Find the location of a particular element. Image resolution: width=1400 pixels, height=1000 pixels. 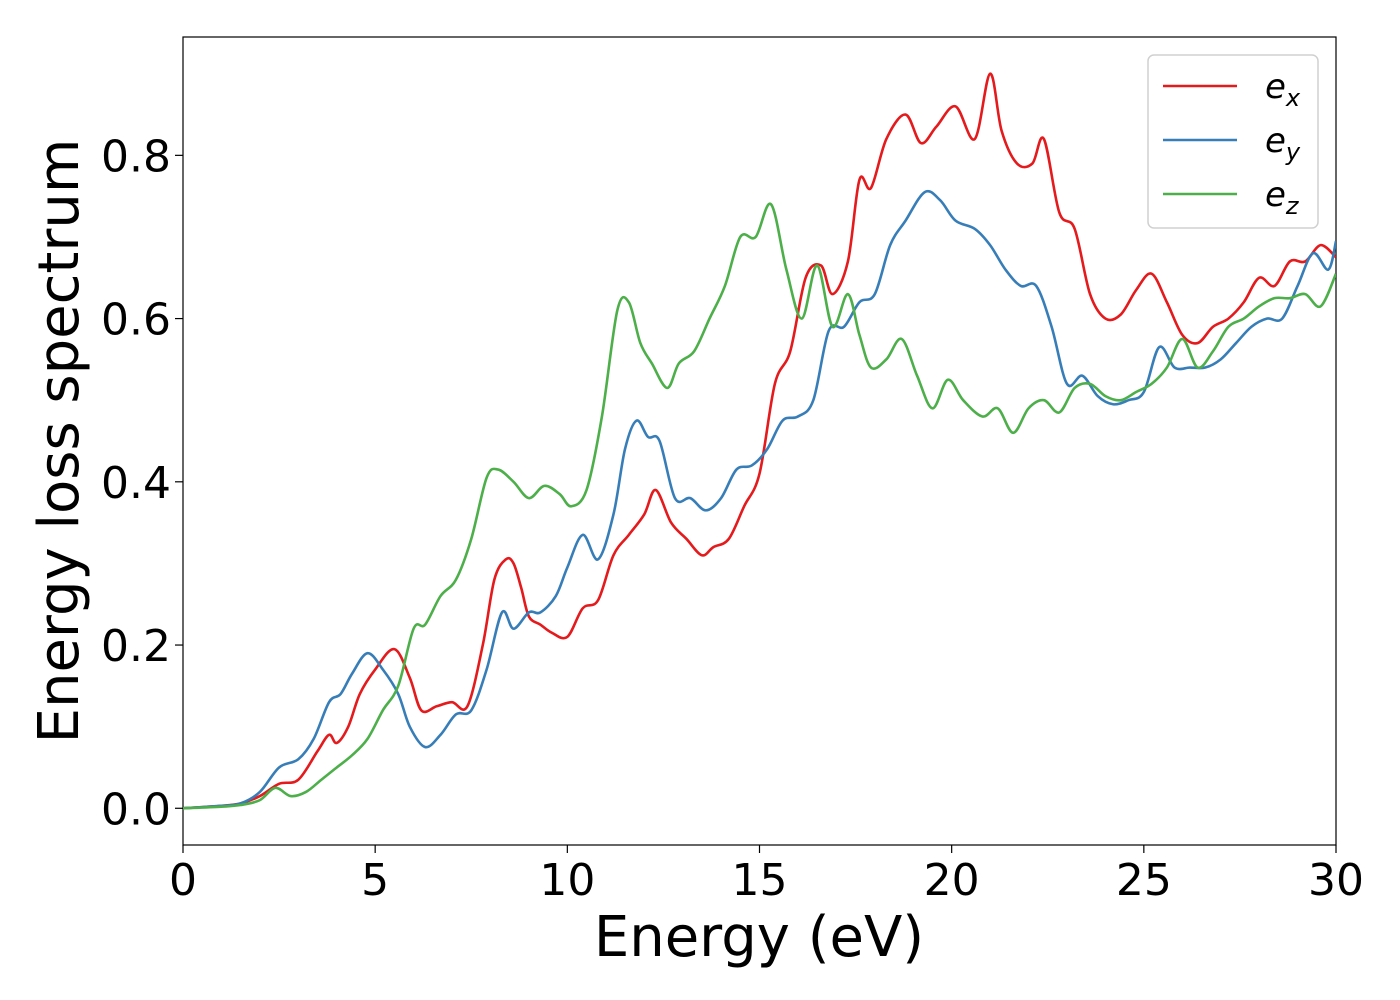

y-tick-label: 0.6 is located at coordinates (136, 320).